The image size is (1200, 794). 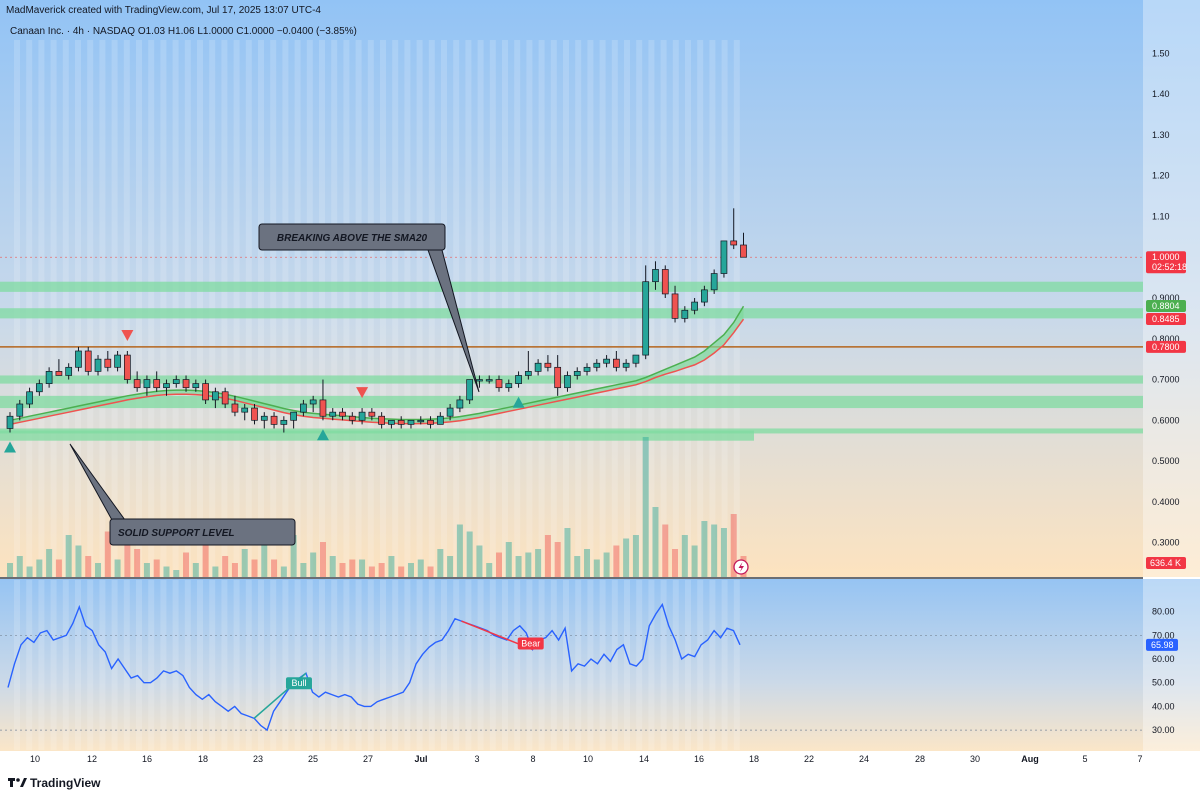 I want to click on time-axis: 10 12 16 18 23 25 27 Jul 3 8 10 14 16 18 22 24 28 30 Aug 5 7, so click(x=586, y=759).